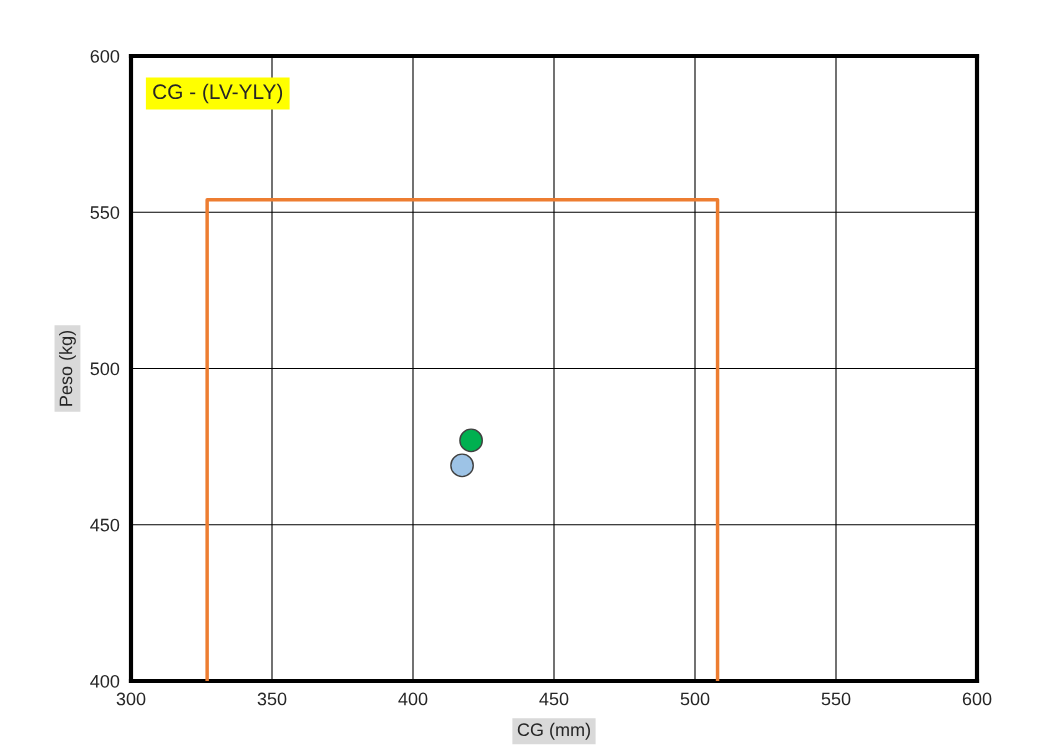  What do you see at coordinates (553, 731) in the screenshot?
I see `x-axis-title: CG (mm)` at bounding box center [553, 731].